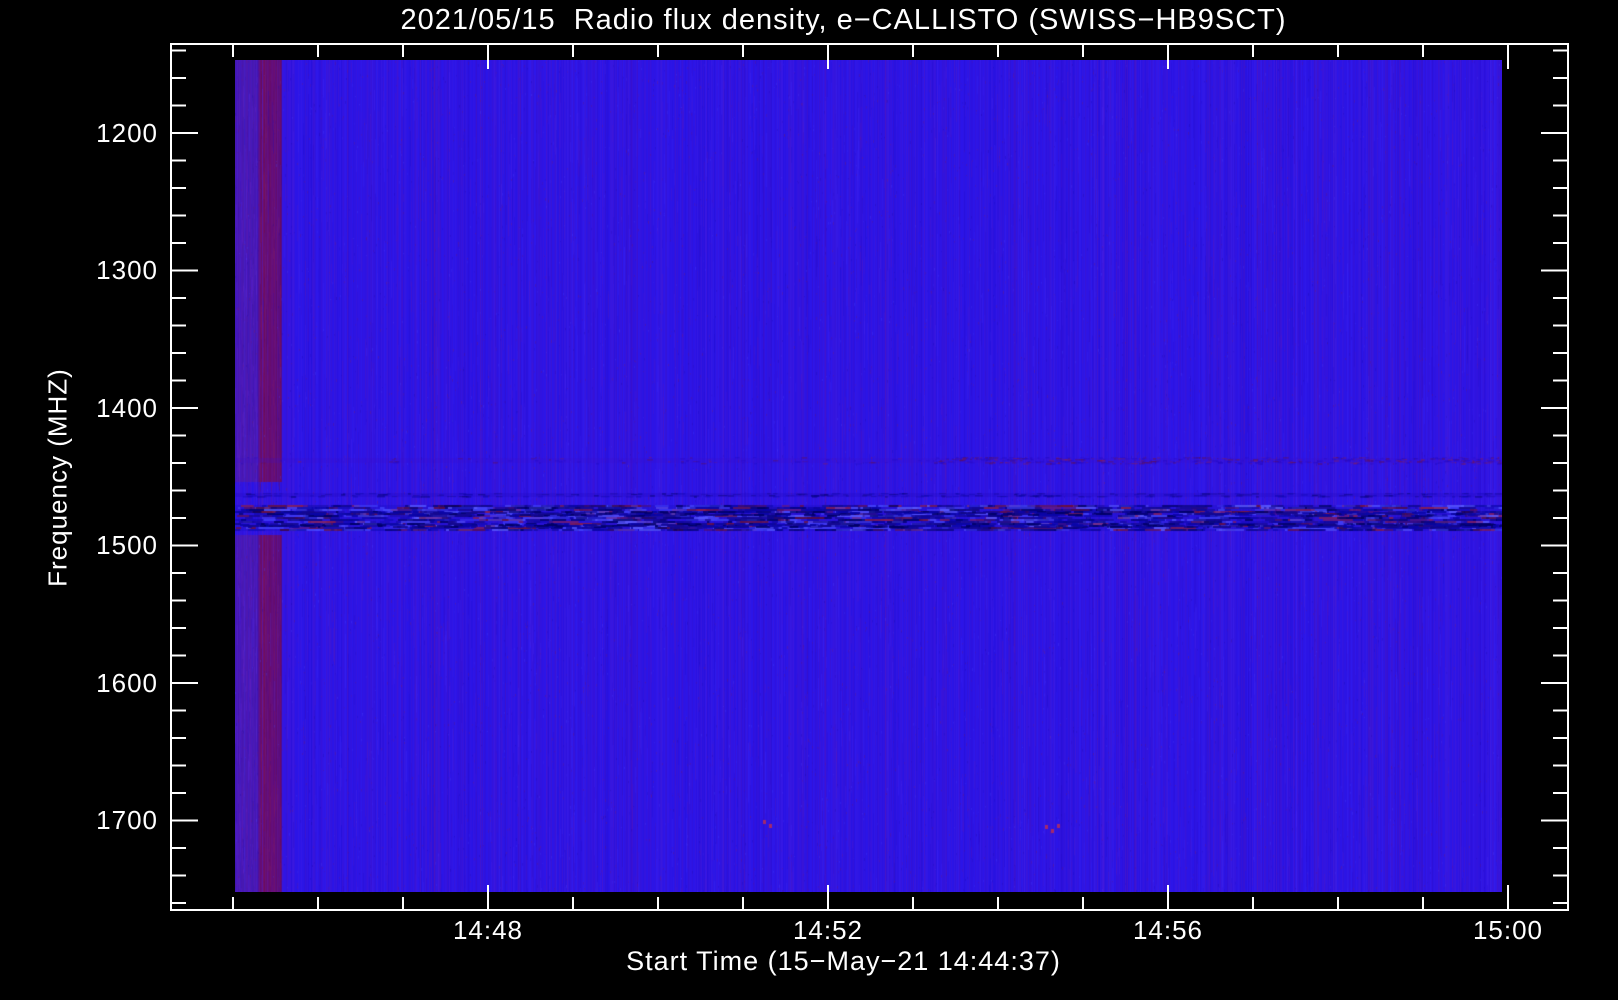 Image resolution: width=1618 pixels, height=1000 pixels. Describe the element at coordinates (1168, 930) in the screenshot. I see `x-tick-label-14:56: 14:56` at that location.